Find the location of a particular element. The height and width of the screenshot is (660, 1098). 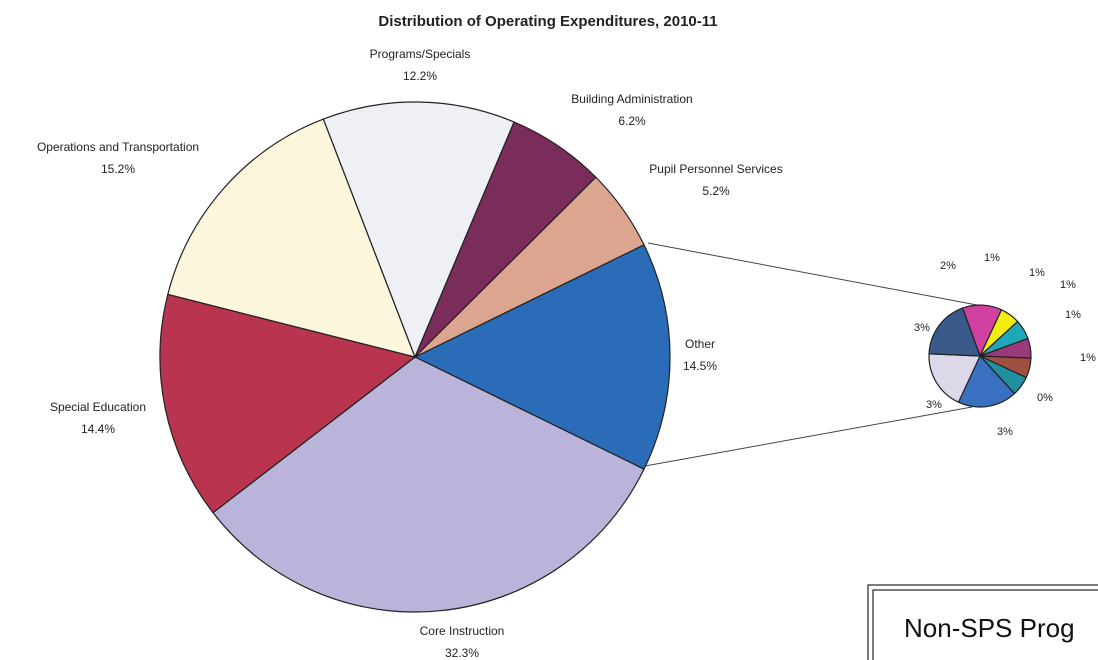

slice-value: 12.2% is located at coordinates (420, 76).